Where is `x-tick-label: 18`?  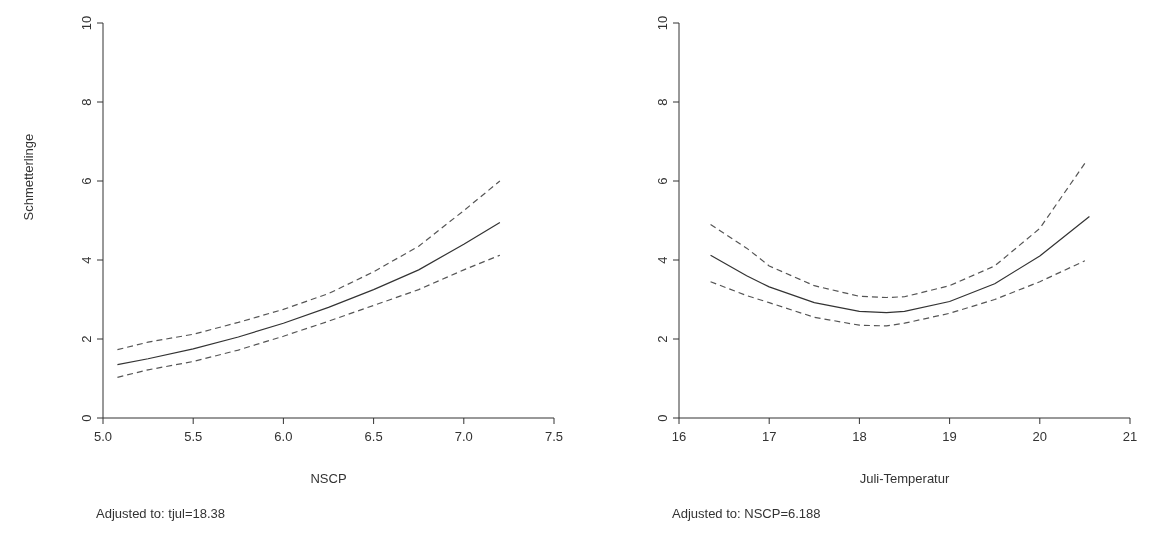
x-tick-label: 18 is located at coordinates (859, 437).